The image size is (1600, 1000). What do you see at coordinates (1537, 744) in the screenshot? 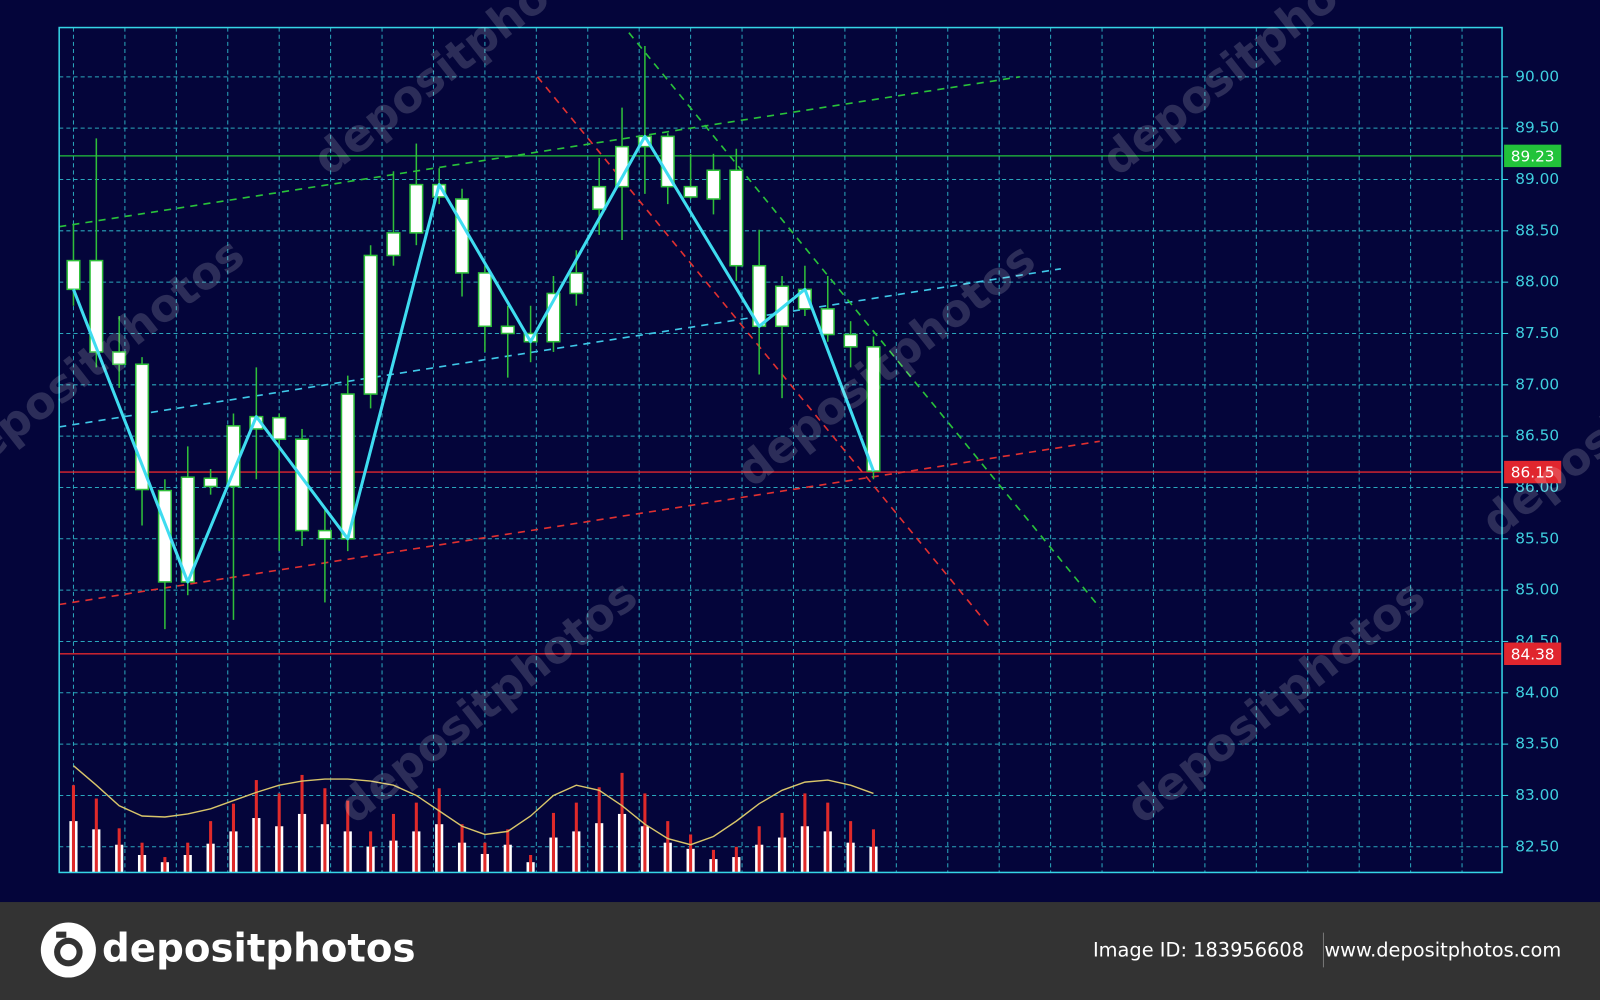
I see `y-tick-label: 83.50` at bounding box center [1537, 744].